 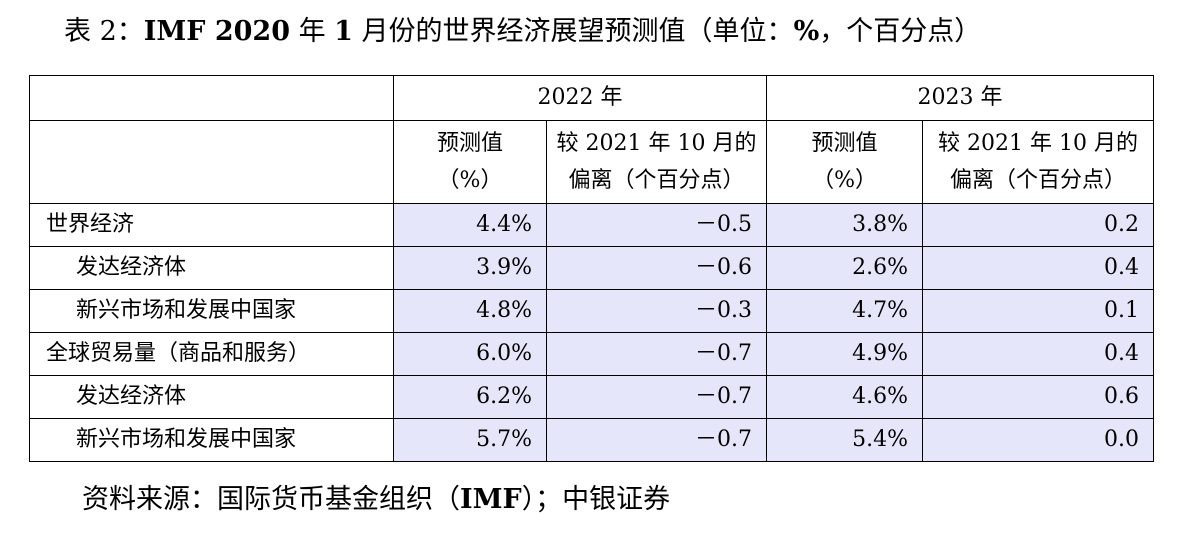 What do you see at coordinates (470, 268) in the screenshot?
I see `value-cell: 3.9%` at bounding box center [470, 268].